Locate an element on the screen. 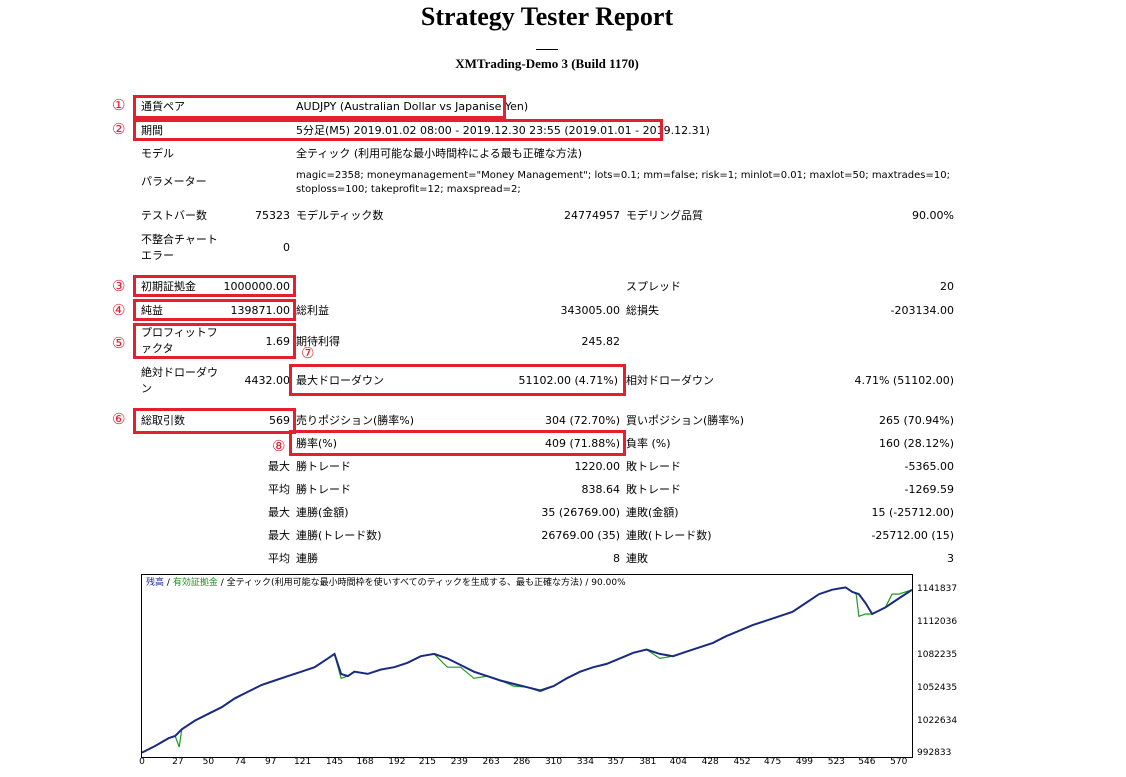 Image resolution: width=1126 pixels, height=777 pixels. ticks-value: 24774957 is located at coordinates (592, 215).